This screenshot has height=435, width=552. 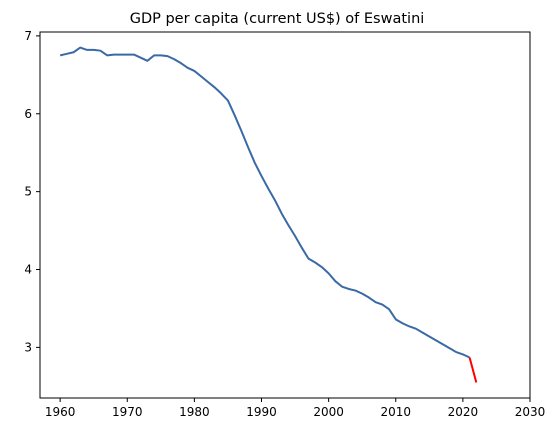 I want to click on x-tick-label: 2020, so click(x=463, y=412).